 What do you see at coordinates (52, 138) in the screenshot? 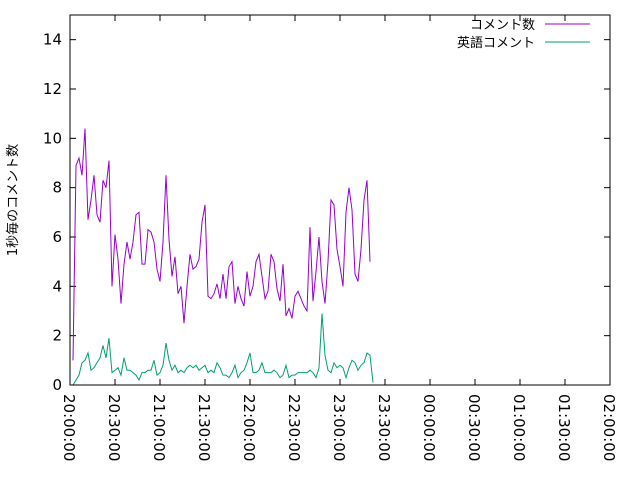
I see `y-tick-label: 10` at bounding box center [52, 138].